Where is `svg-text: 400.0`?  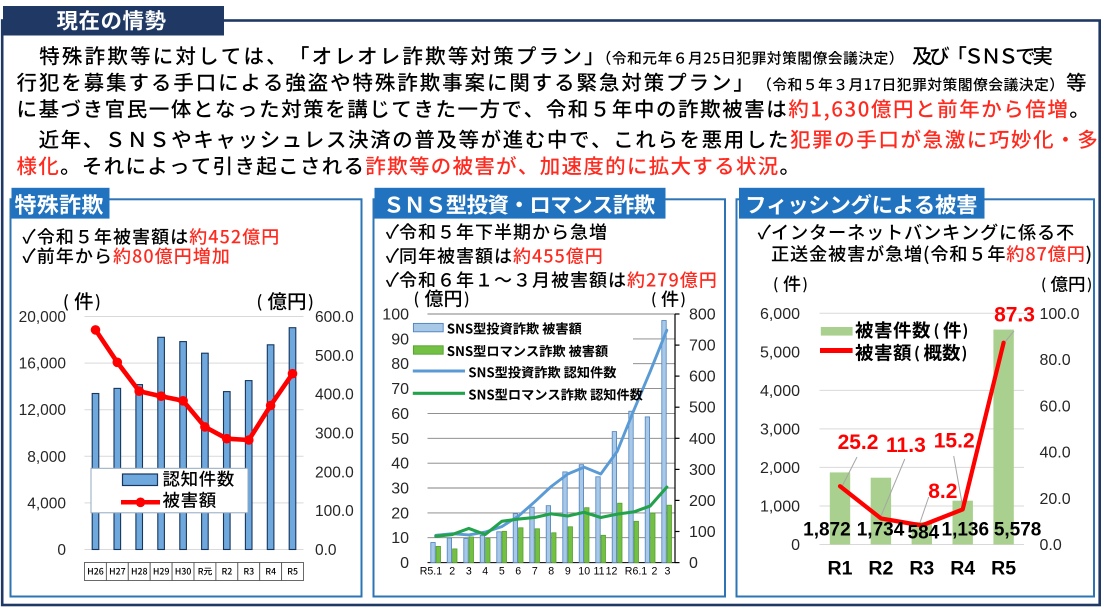
svg-text: 400.0 is located at coordinates (334, 395).